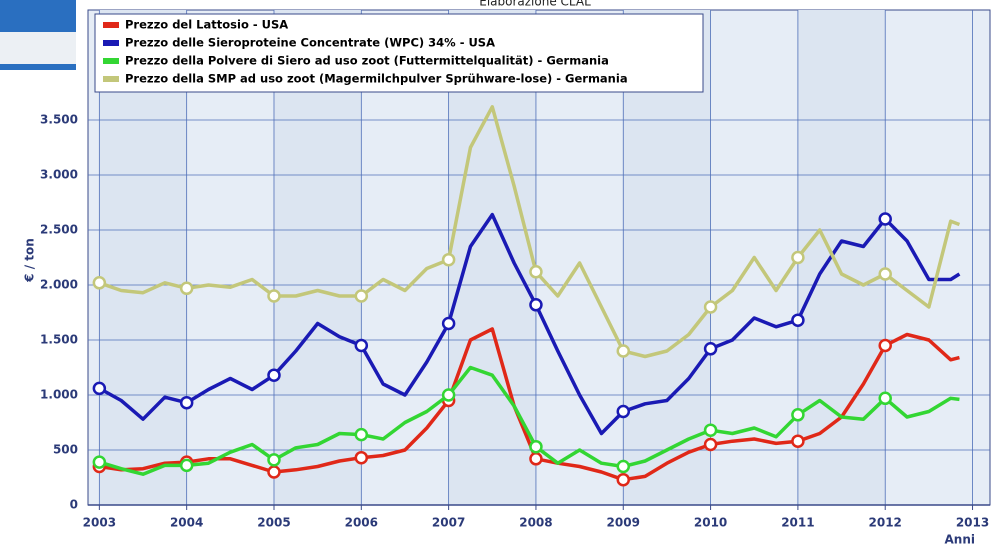 The width and height of the screenshot is (999, 551). Describe the element at coordinates (841, 257) in the screenshot. I see `year-band` at that location.